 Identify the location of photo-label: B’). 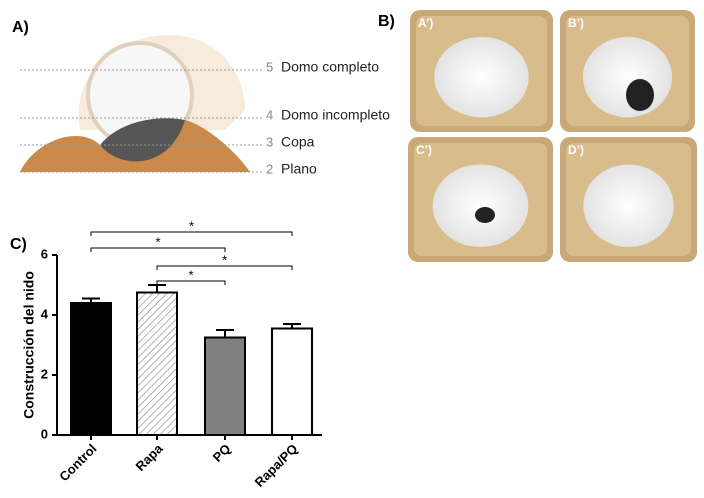
(576, 23).